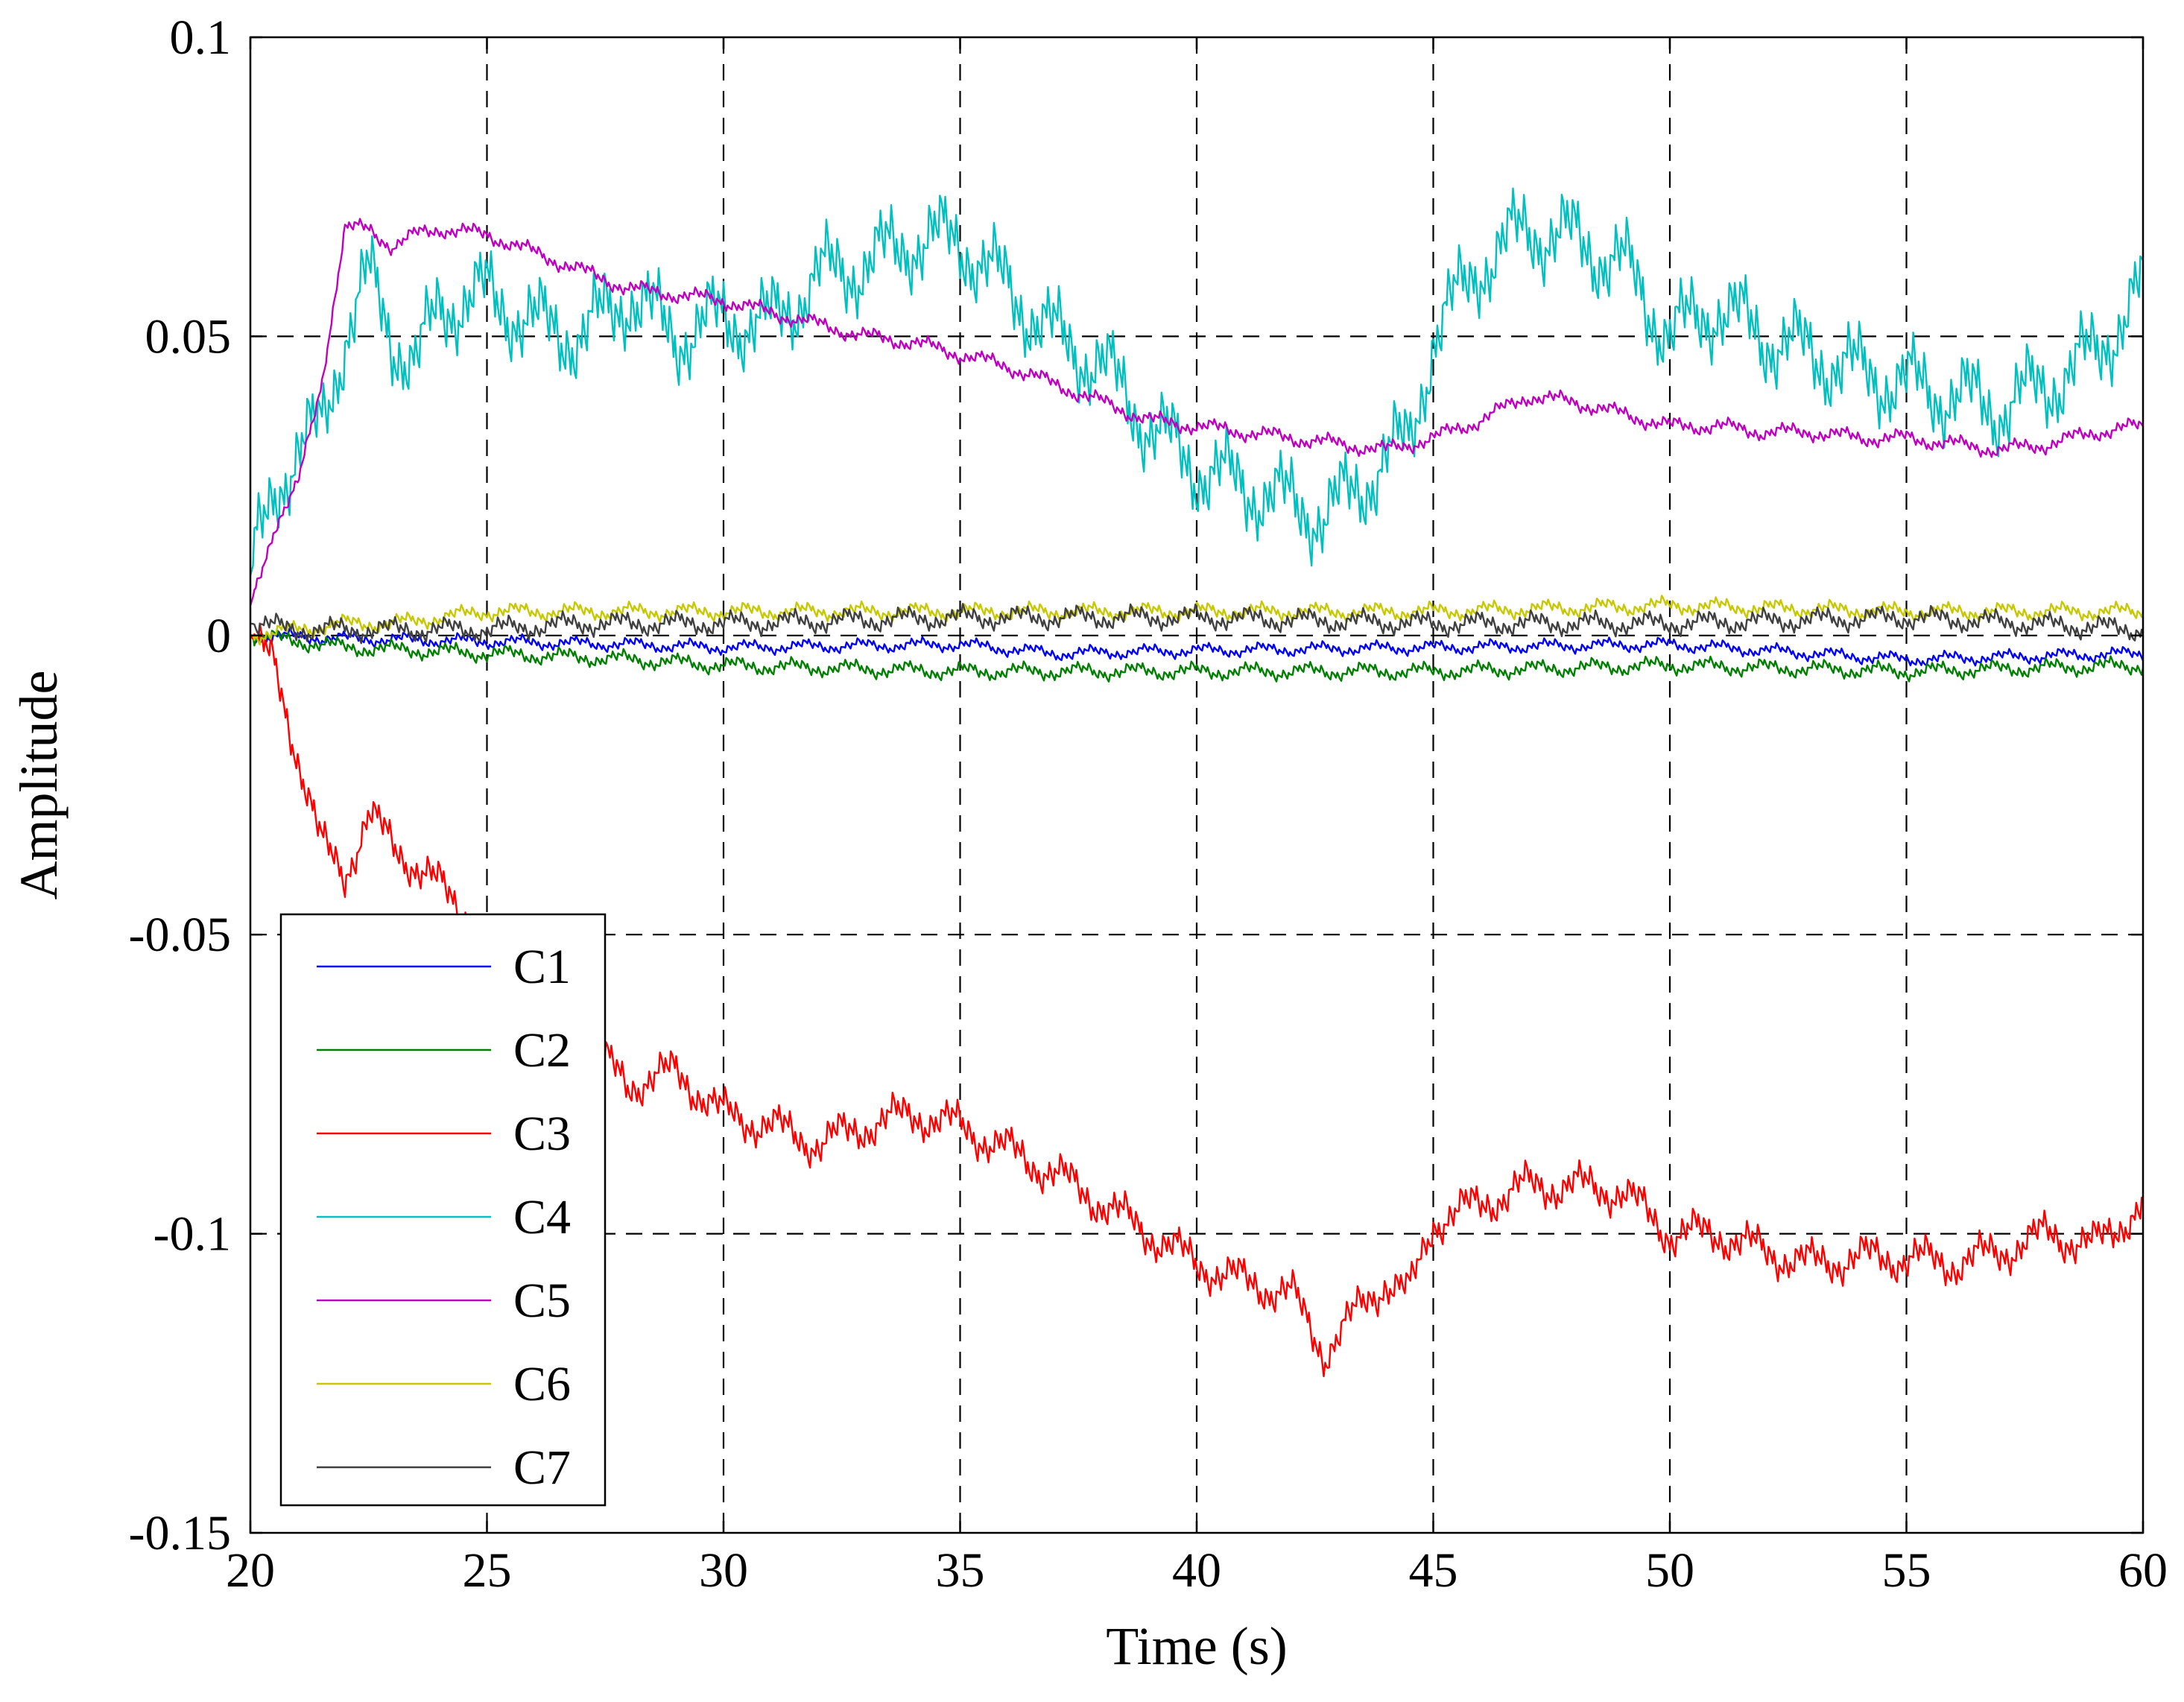  Describe the element at coordinates (487, 1570) in the screenshot. I see `x-tick-label: 25` at that location.